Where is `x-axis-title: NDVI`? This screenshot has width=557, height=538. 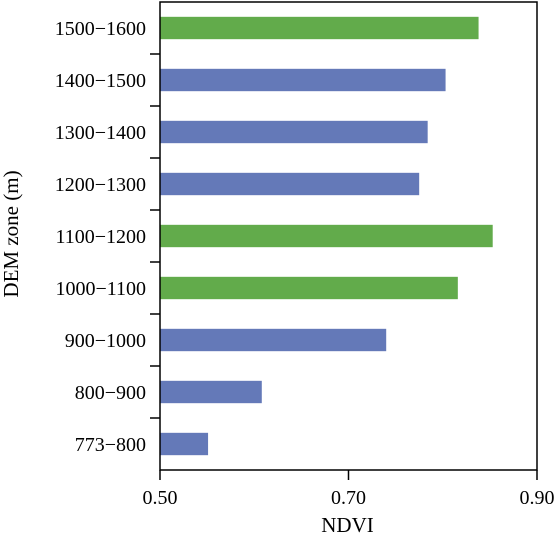
x-axis-title: NDVI is located at coordinates (347, 525).